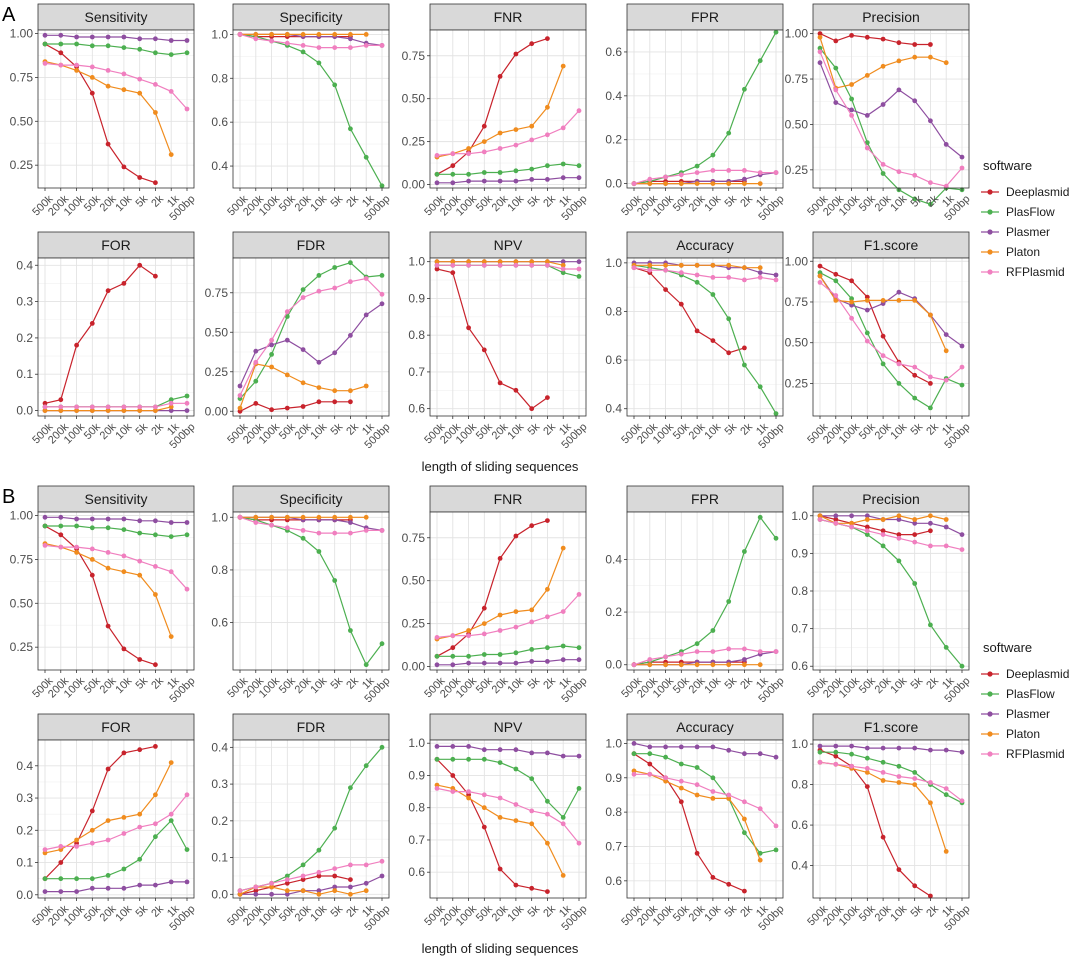 This screenshot has width=1080, height=957. What do you see at coordinates (508, 17) in the screenshot?
I see `facet-strip` at bounding box center [508, 17].